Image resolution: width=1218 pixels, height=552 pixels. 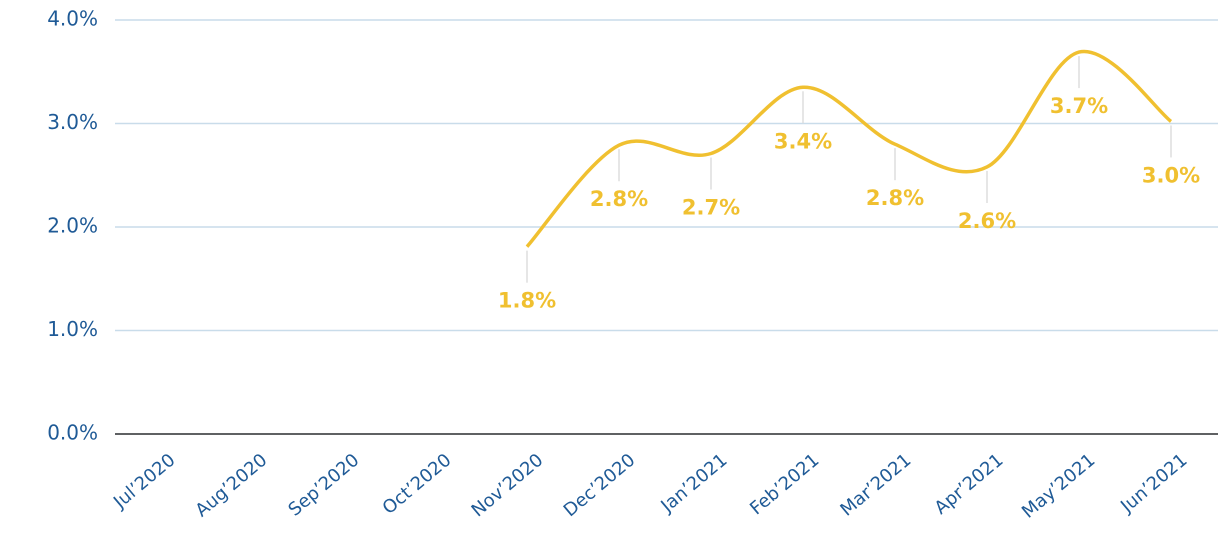 I want to click on x-tick-label: Dec’2020, so click(x=600, y=486).